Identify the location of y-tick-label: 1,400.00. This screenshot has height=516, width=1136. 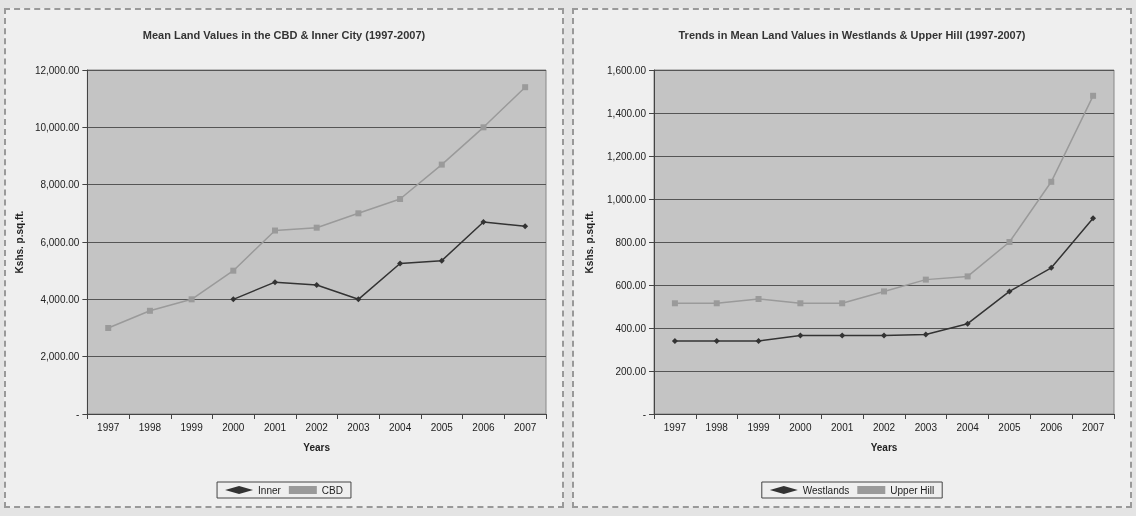
(627, 113).